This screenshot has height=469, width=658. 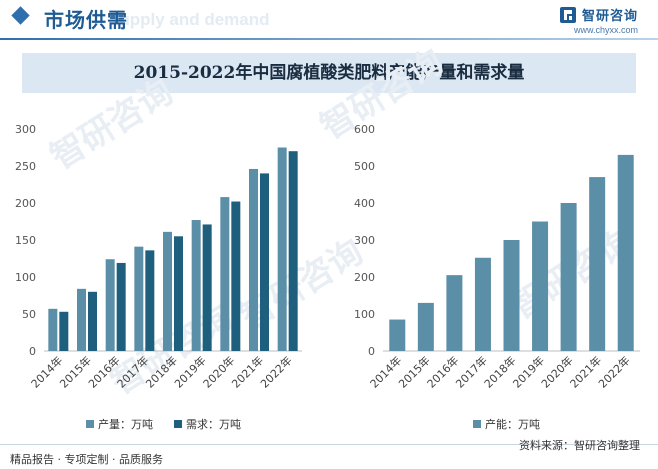 I want to click on y-tick-label: 600, so click(x=364, y=129).